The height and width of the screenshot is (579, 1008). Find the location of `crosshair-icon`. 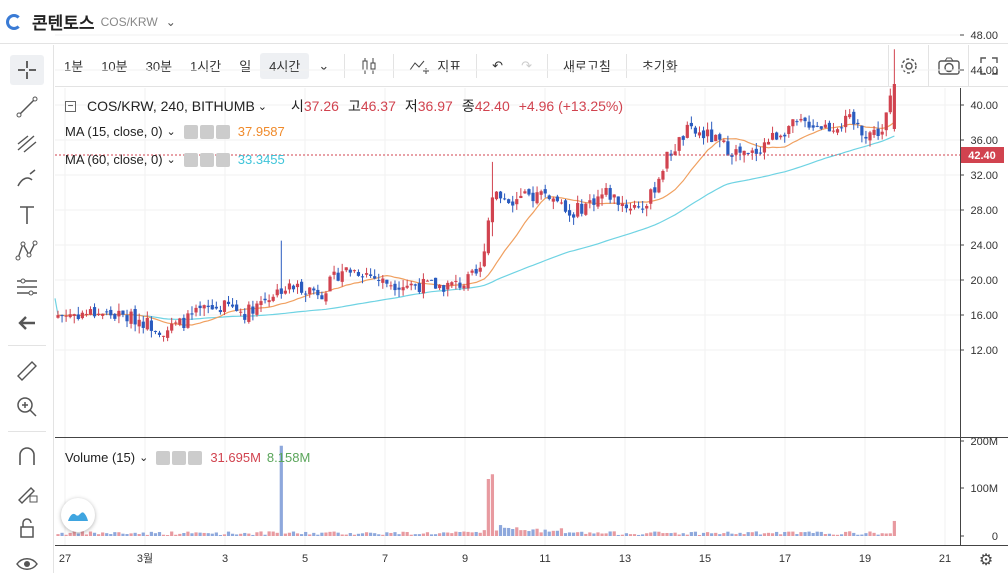

crosshair-icon is located at coordinates (27, 70).